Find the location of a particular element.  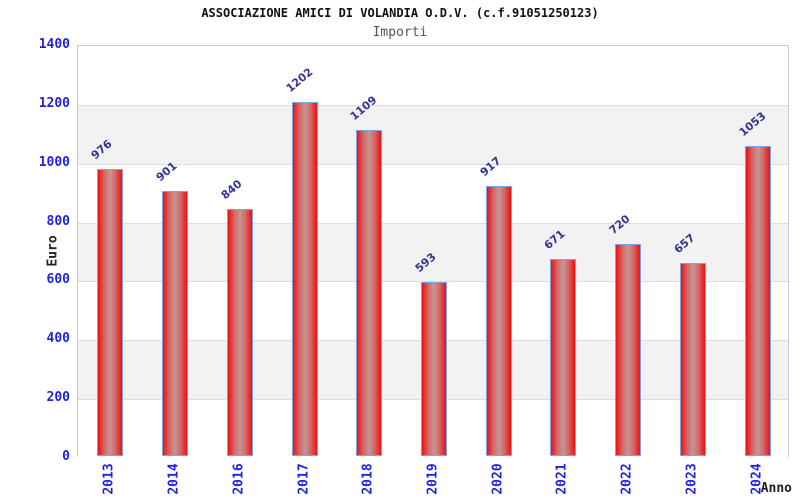

y-tick-label: 1000 is located at coordinates (54, 162).